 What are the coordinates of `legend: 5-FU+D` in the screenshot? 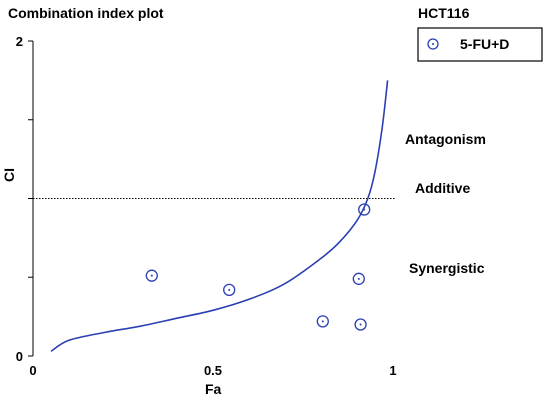 It's located at (480, 44).